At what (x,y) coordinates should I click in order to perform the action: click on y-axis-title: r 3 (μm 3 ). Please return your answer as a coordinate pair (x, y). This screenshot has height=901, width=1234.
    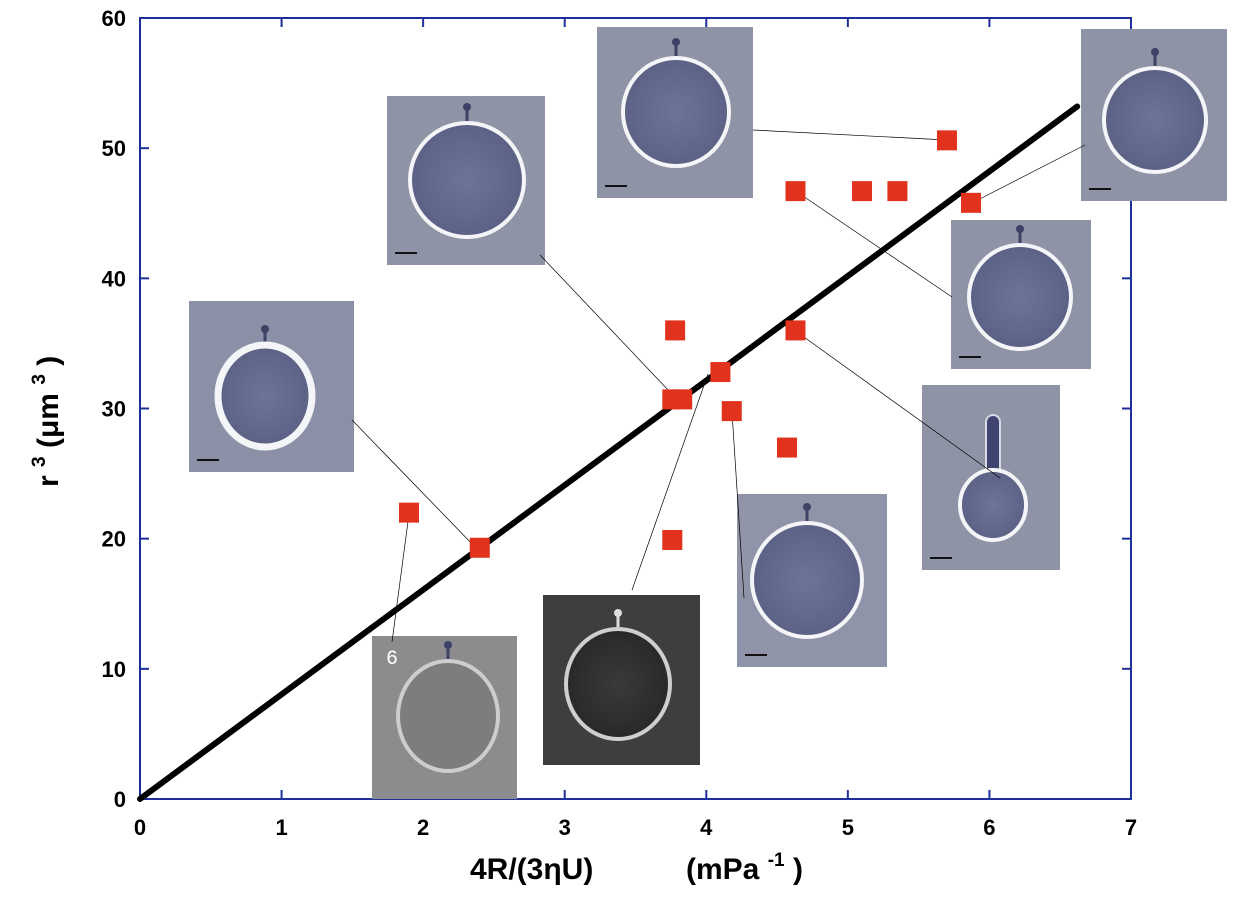
    Looking at the image, I should click on (42, 421).